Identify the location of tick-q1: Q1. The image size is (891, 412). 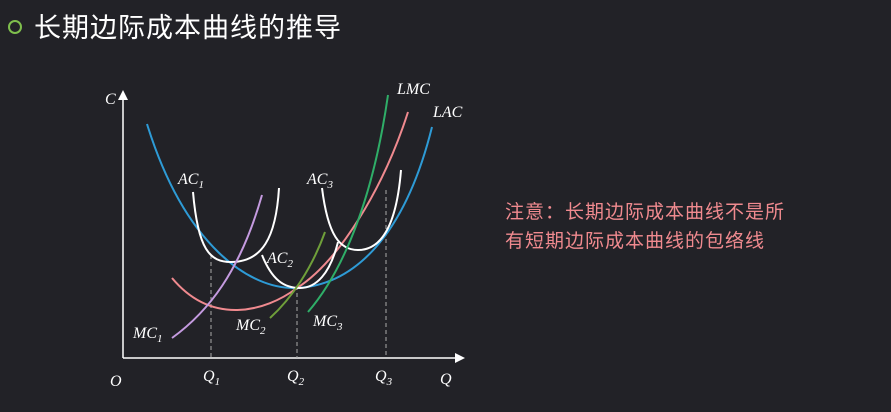
(211, 378).